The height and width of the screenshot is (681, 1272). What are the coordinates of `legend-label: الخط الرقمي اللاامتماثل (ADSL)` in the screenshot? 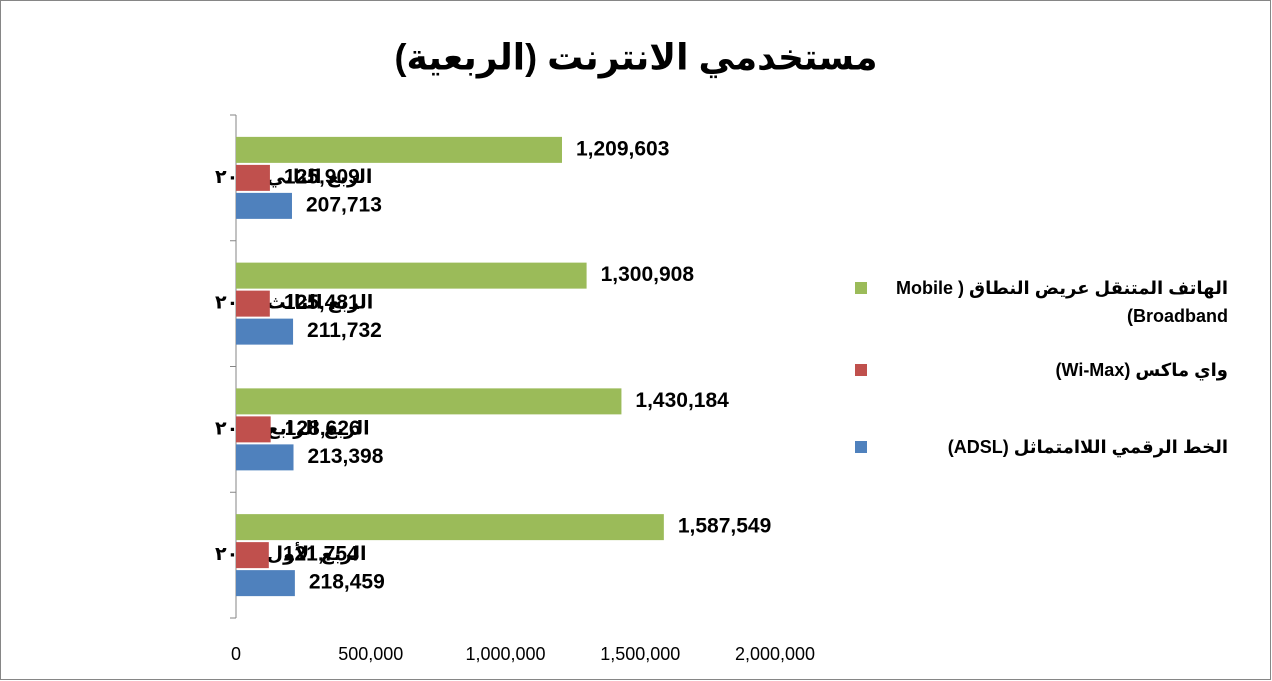 It's located at (1087, 447).